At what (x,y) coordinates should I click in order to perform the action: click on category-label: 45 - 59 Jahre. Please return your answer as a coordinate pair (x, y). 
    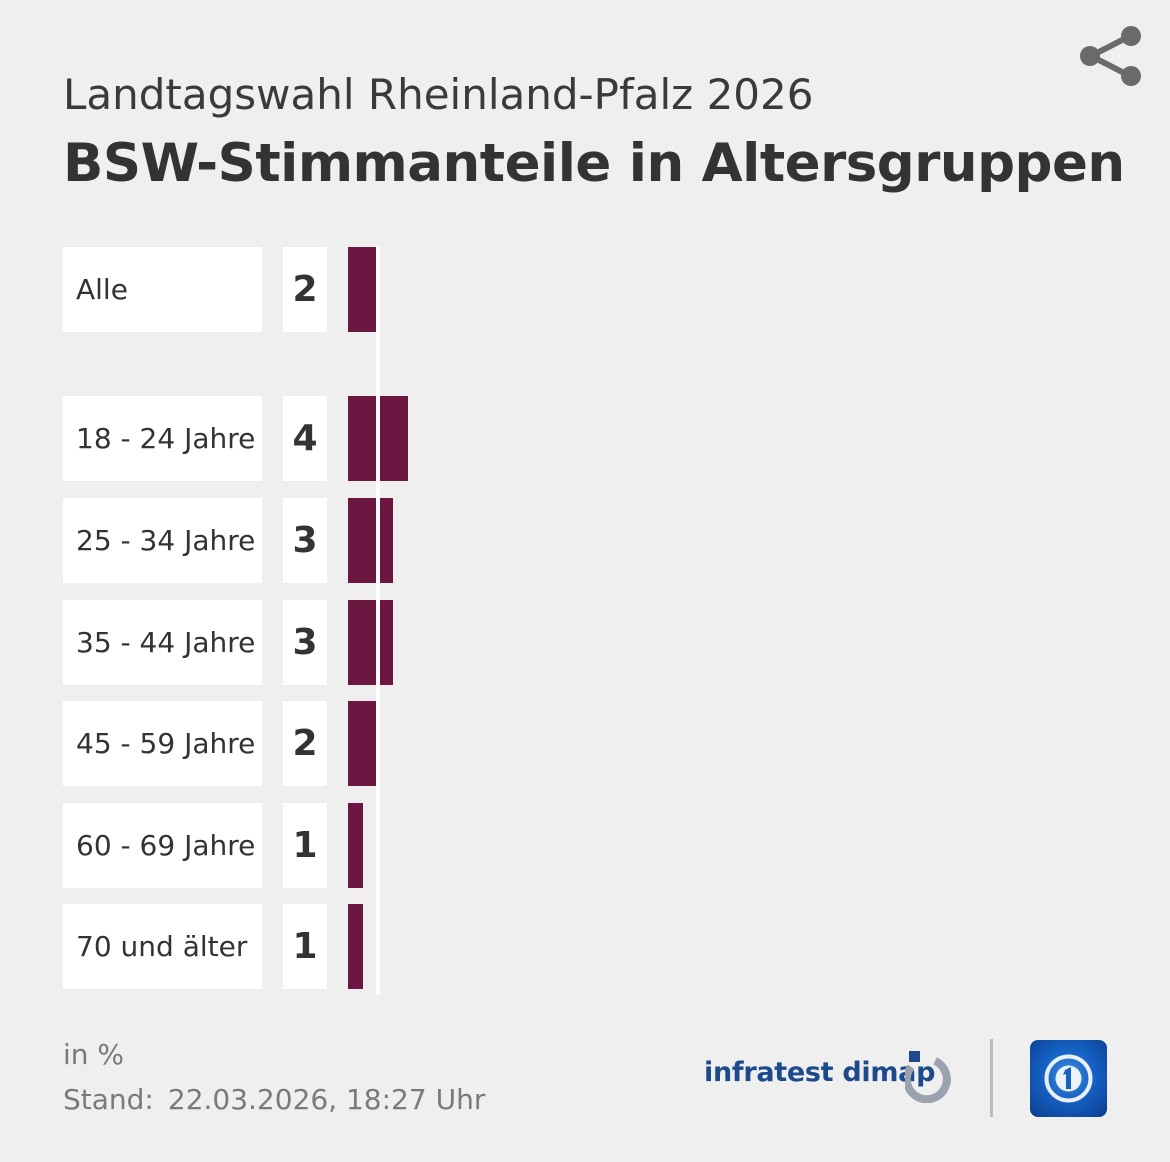
    Looking at the image, I should click on (162, 743).